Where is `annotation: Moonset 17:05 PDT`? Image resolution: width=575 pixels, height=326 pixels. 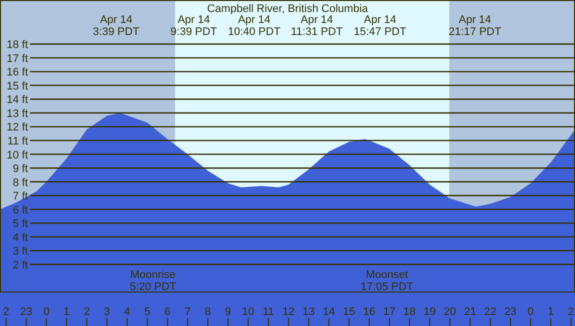 annotation: Moonset 17:05 PDT is located at coordinates (387, 281).